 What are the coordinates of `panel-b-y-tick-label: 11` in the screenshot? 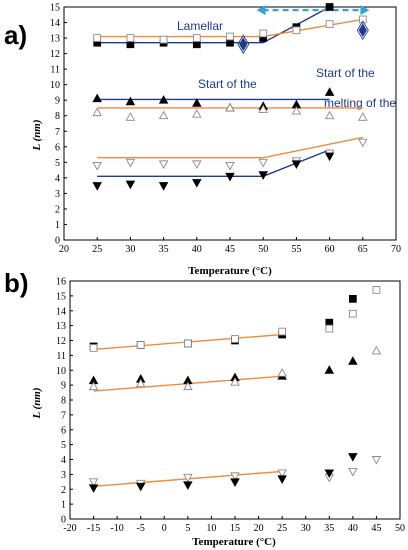 It's located at (61, 356).